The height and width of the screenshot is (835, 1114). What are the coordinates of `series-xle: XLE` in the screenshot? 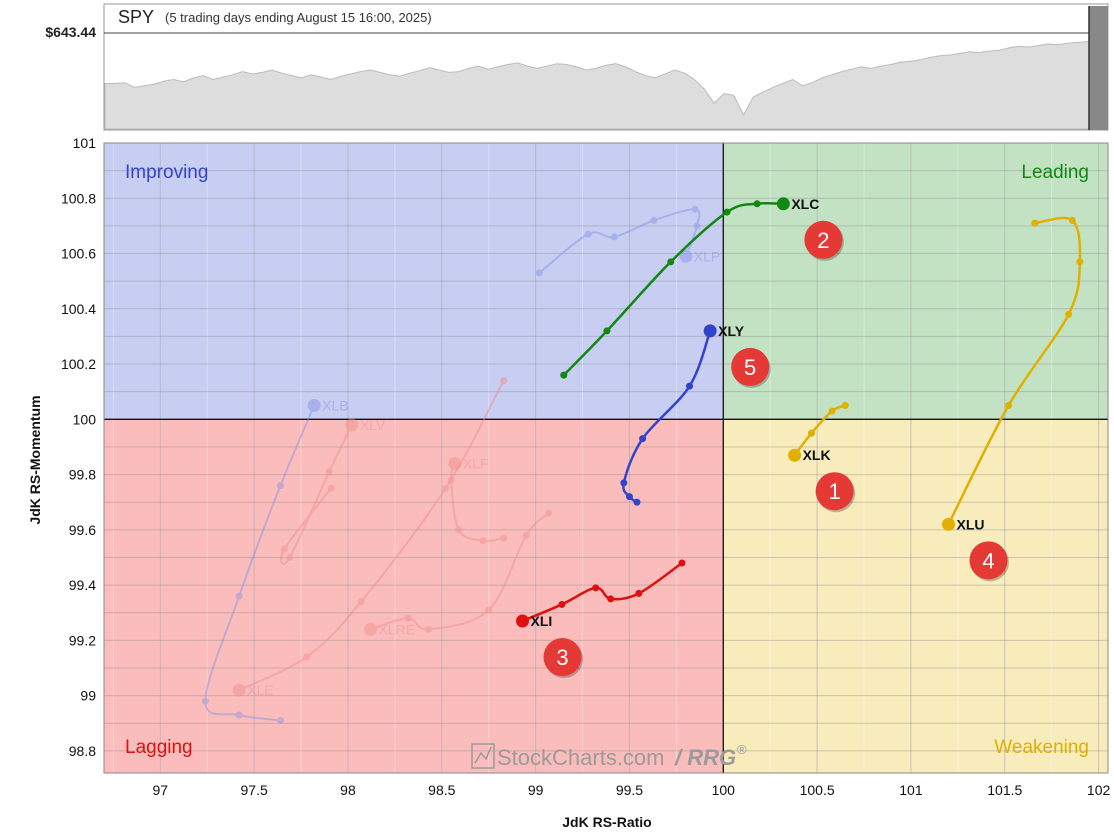 It's located at (370, 537).